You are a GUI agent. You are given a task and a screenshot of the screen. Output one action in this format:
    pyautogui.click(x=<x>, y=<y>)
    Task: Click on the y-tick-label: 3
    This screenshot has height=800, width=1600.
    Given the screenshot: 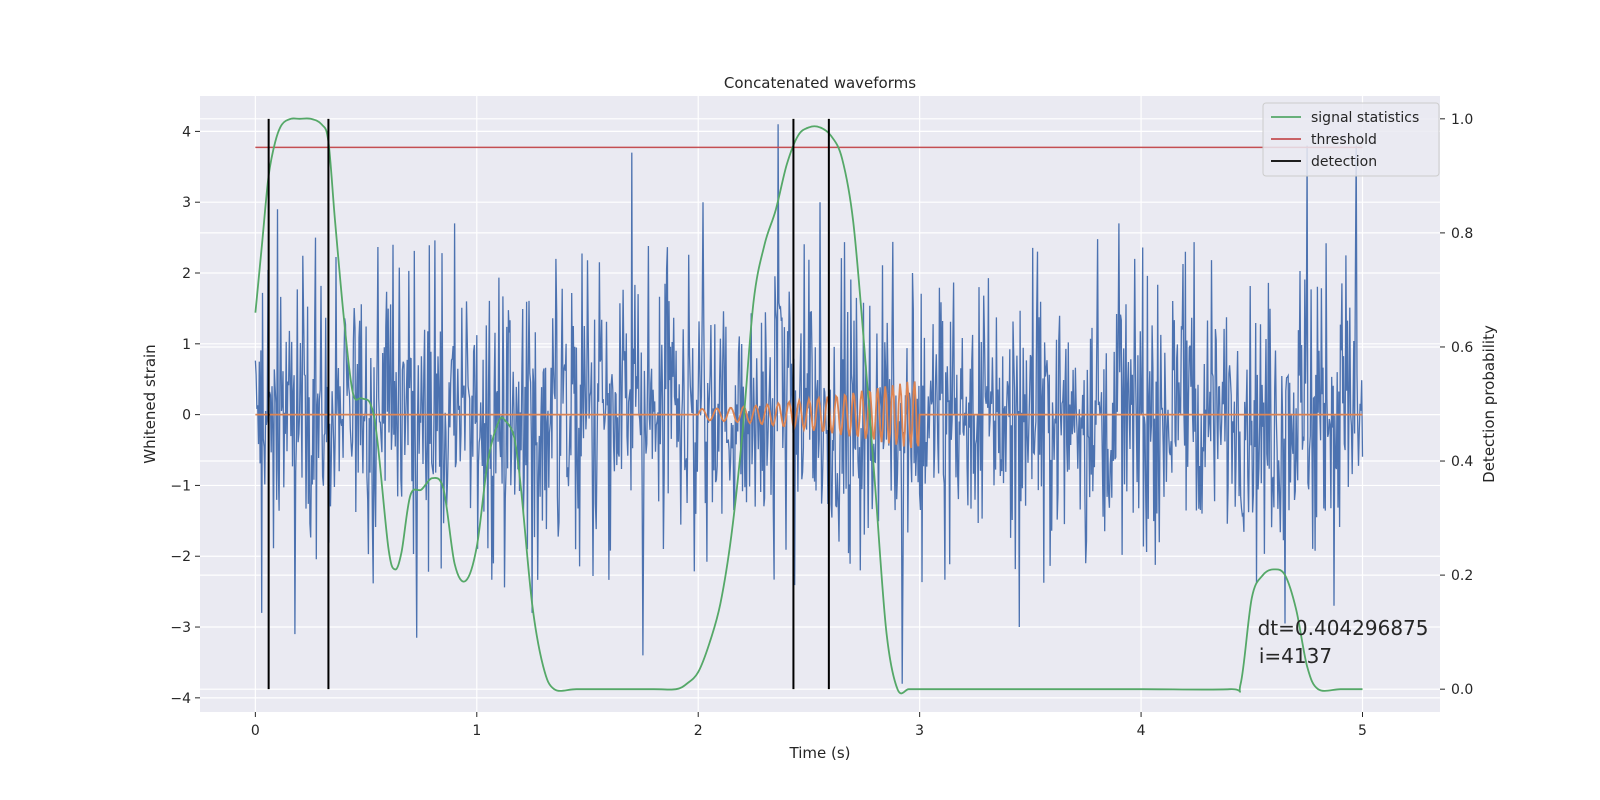 What is the action you would take?
    pyautogui.click(x=186, y=203)
    